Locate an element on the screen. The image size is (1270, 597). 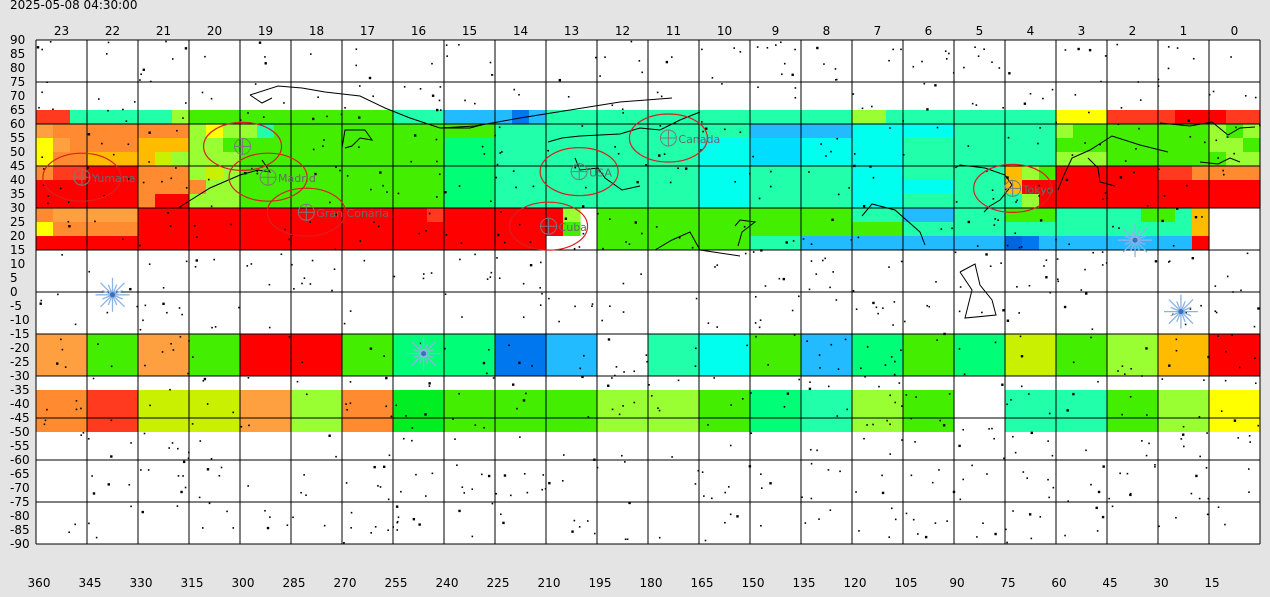
right-ascension-label: 120 is located at coordinates (855, 583).